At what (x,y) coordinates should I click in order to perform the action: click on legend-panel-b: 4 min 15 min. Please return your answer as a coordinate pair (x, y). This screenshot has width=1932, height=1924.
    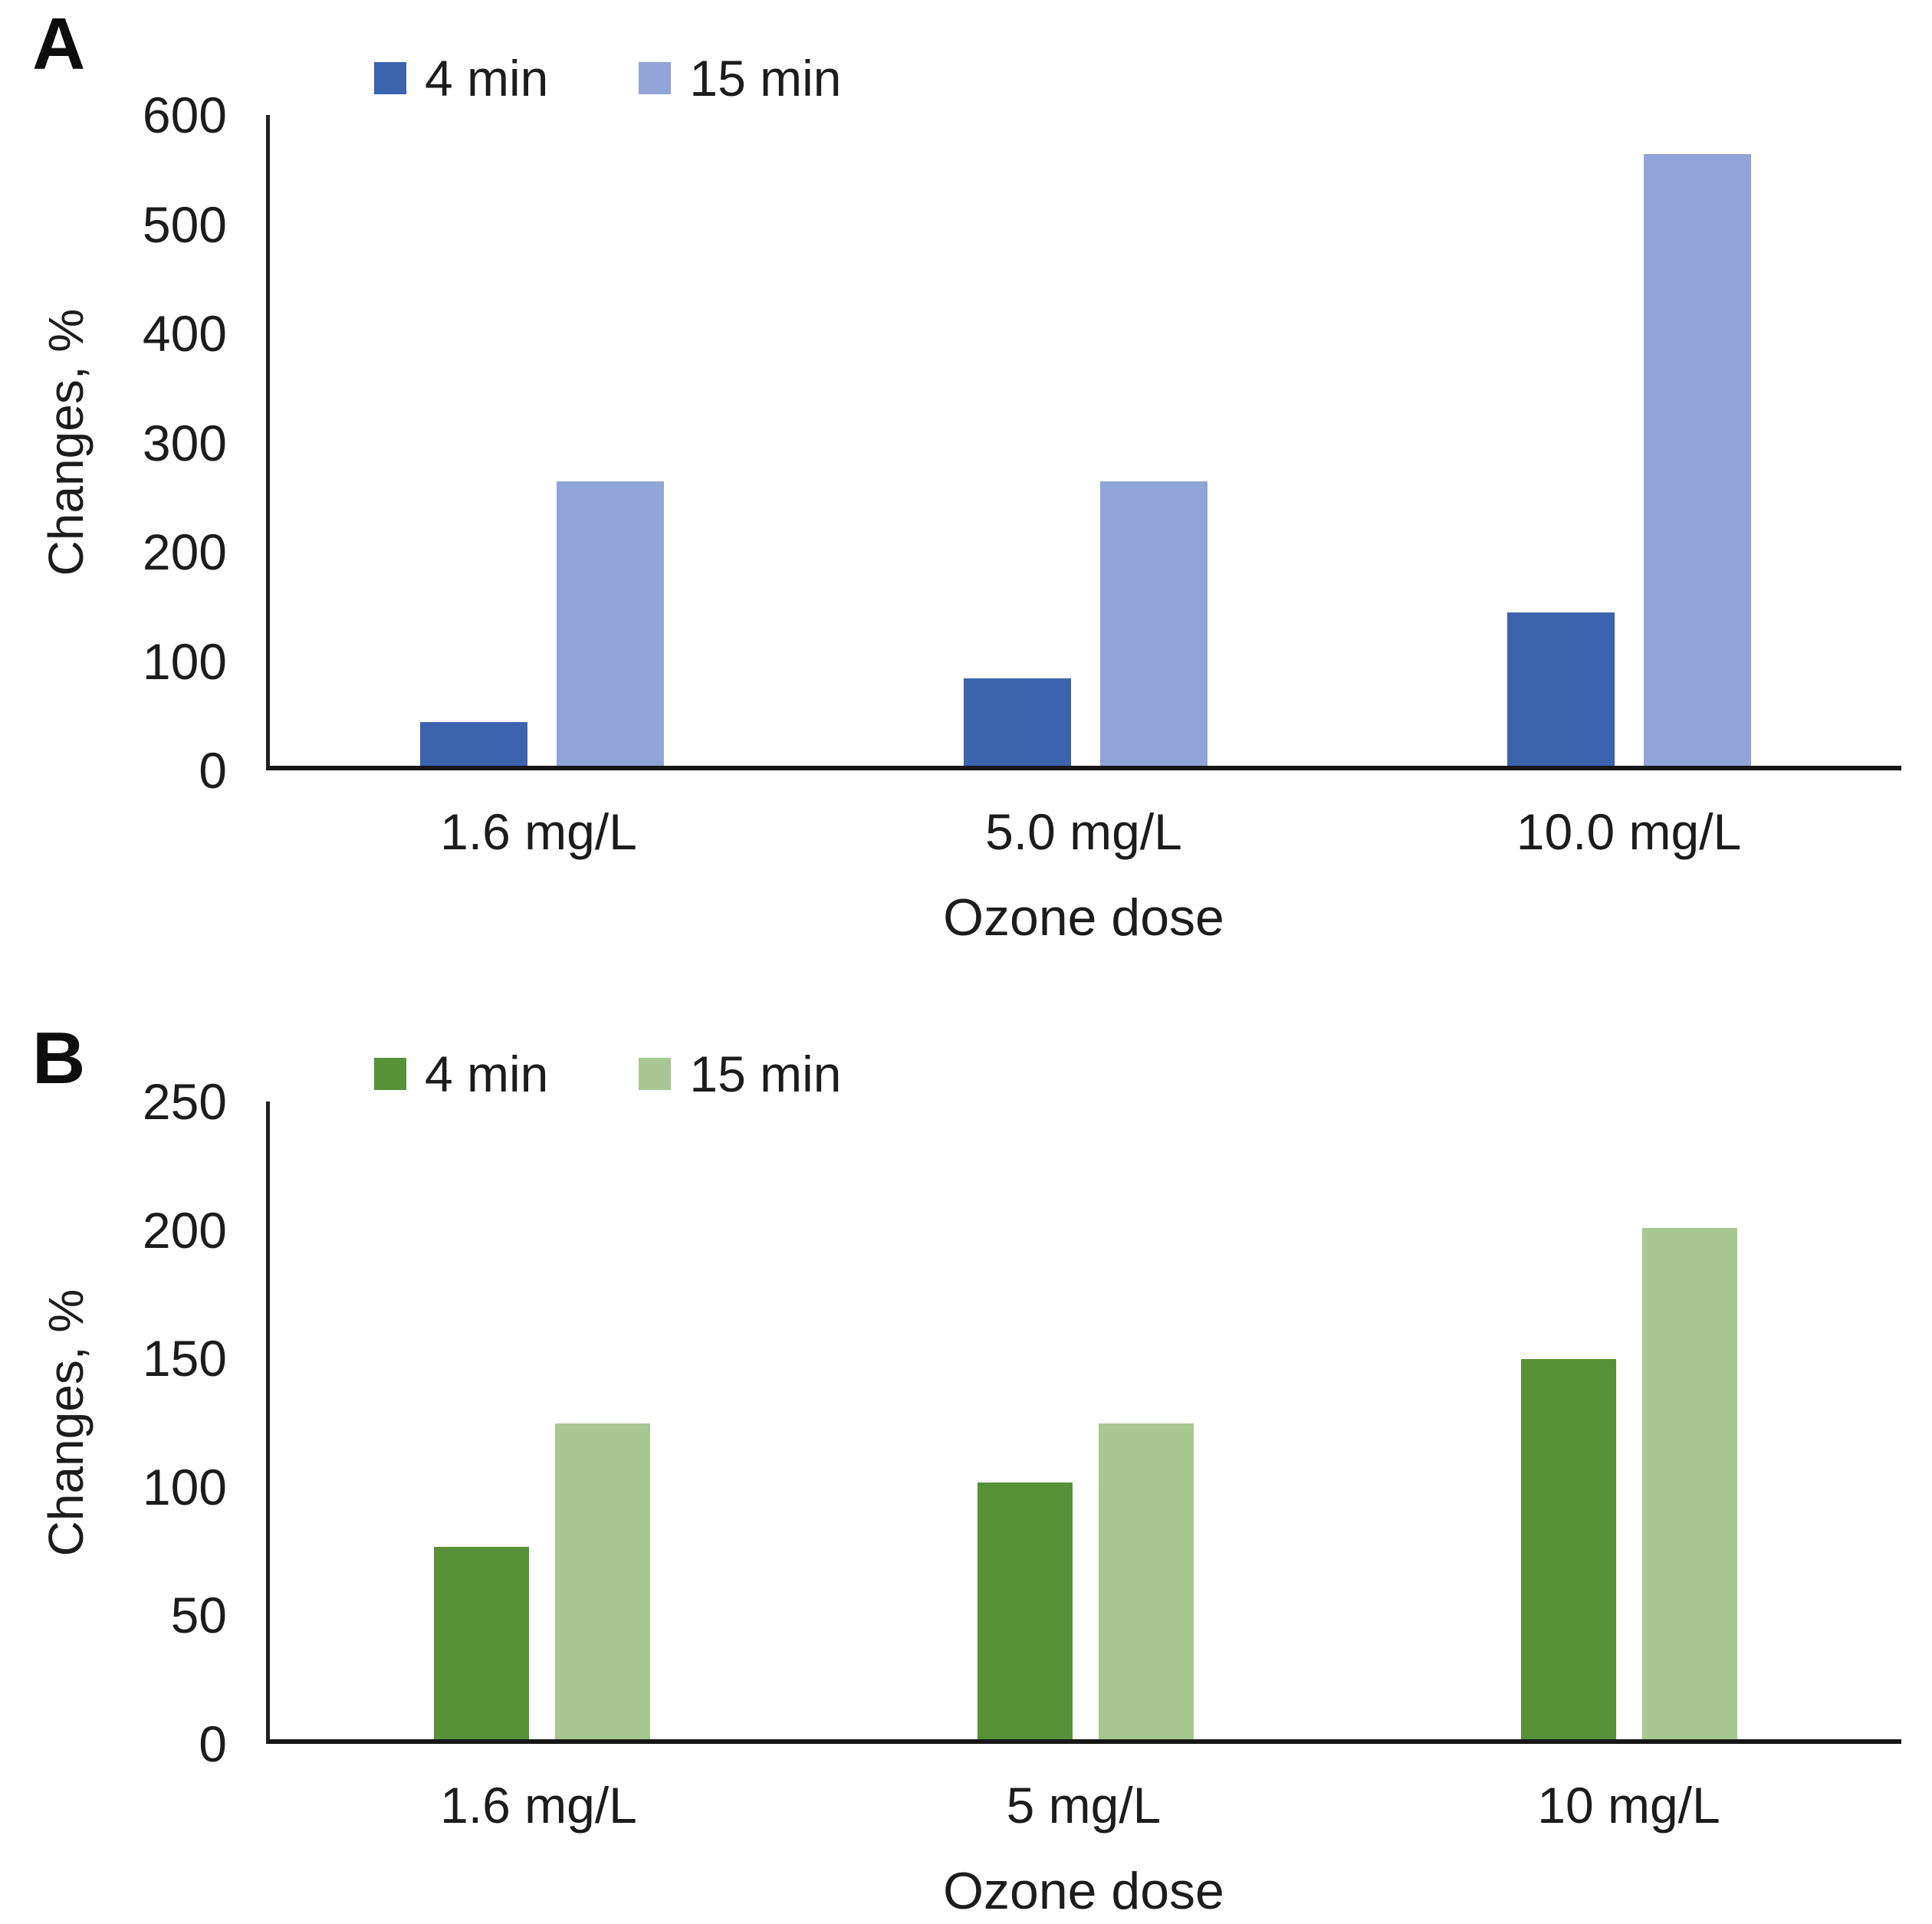
    Looking at the image, I should click on (608, 1074).